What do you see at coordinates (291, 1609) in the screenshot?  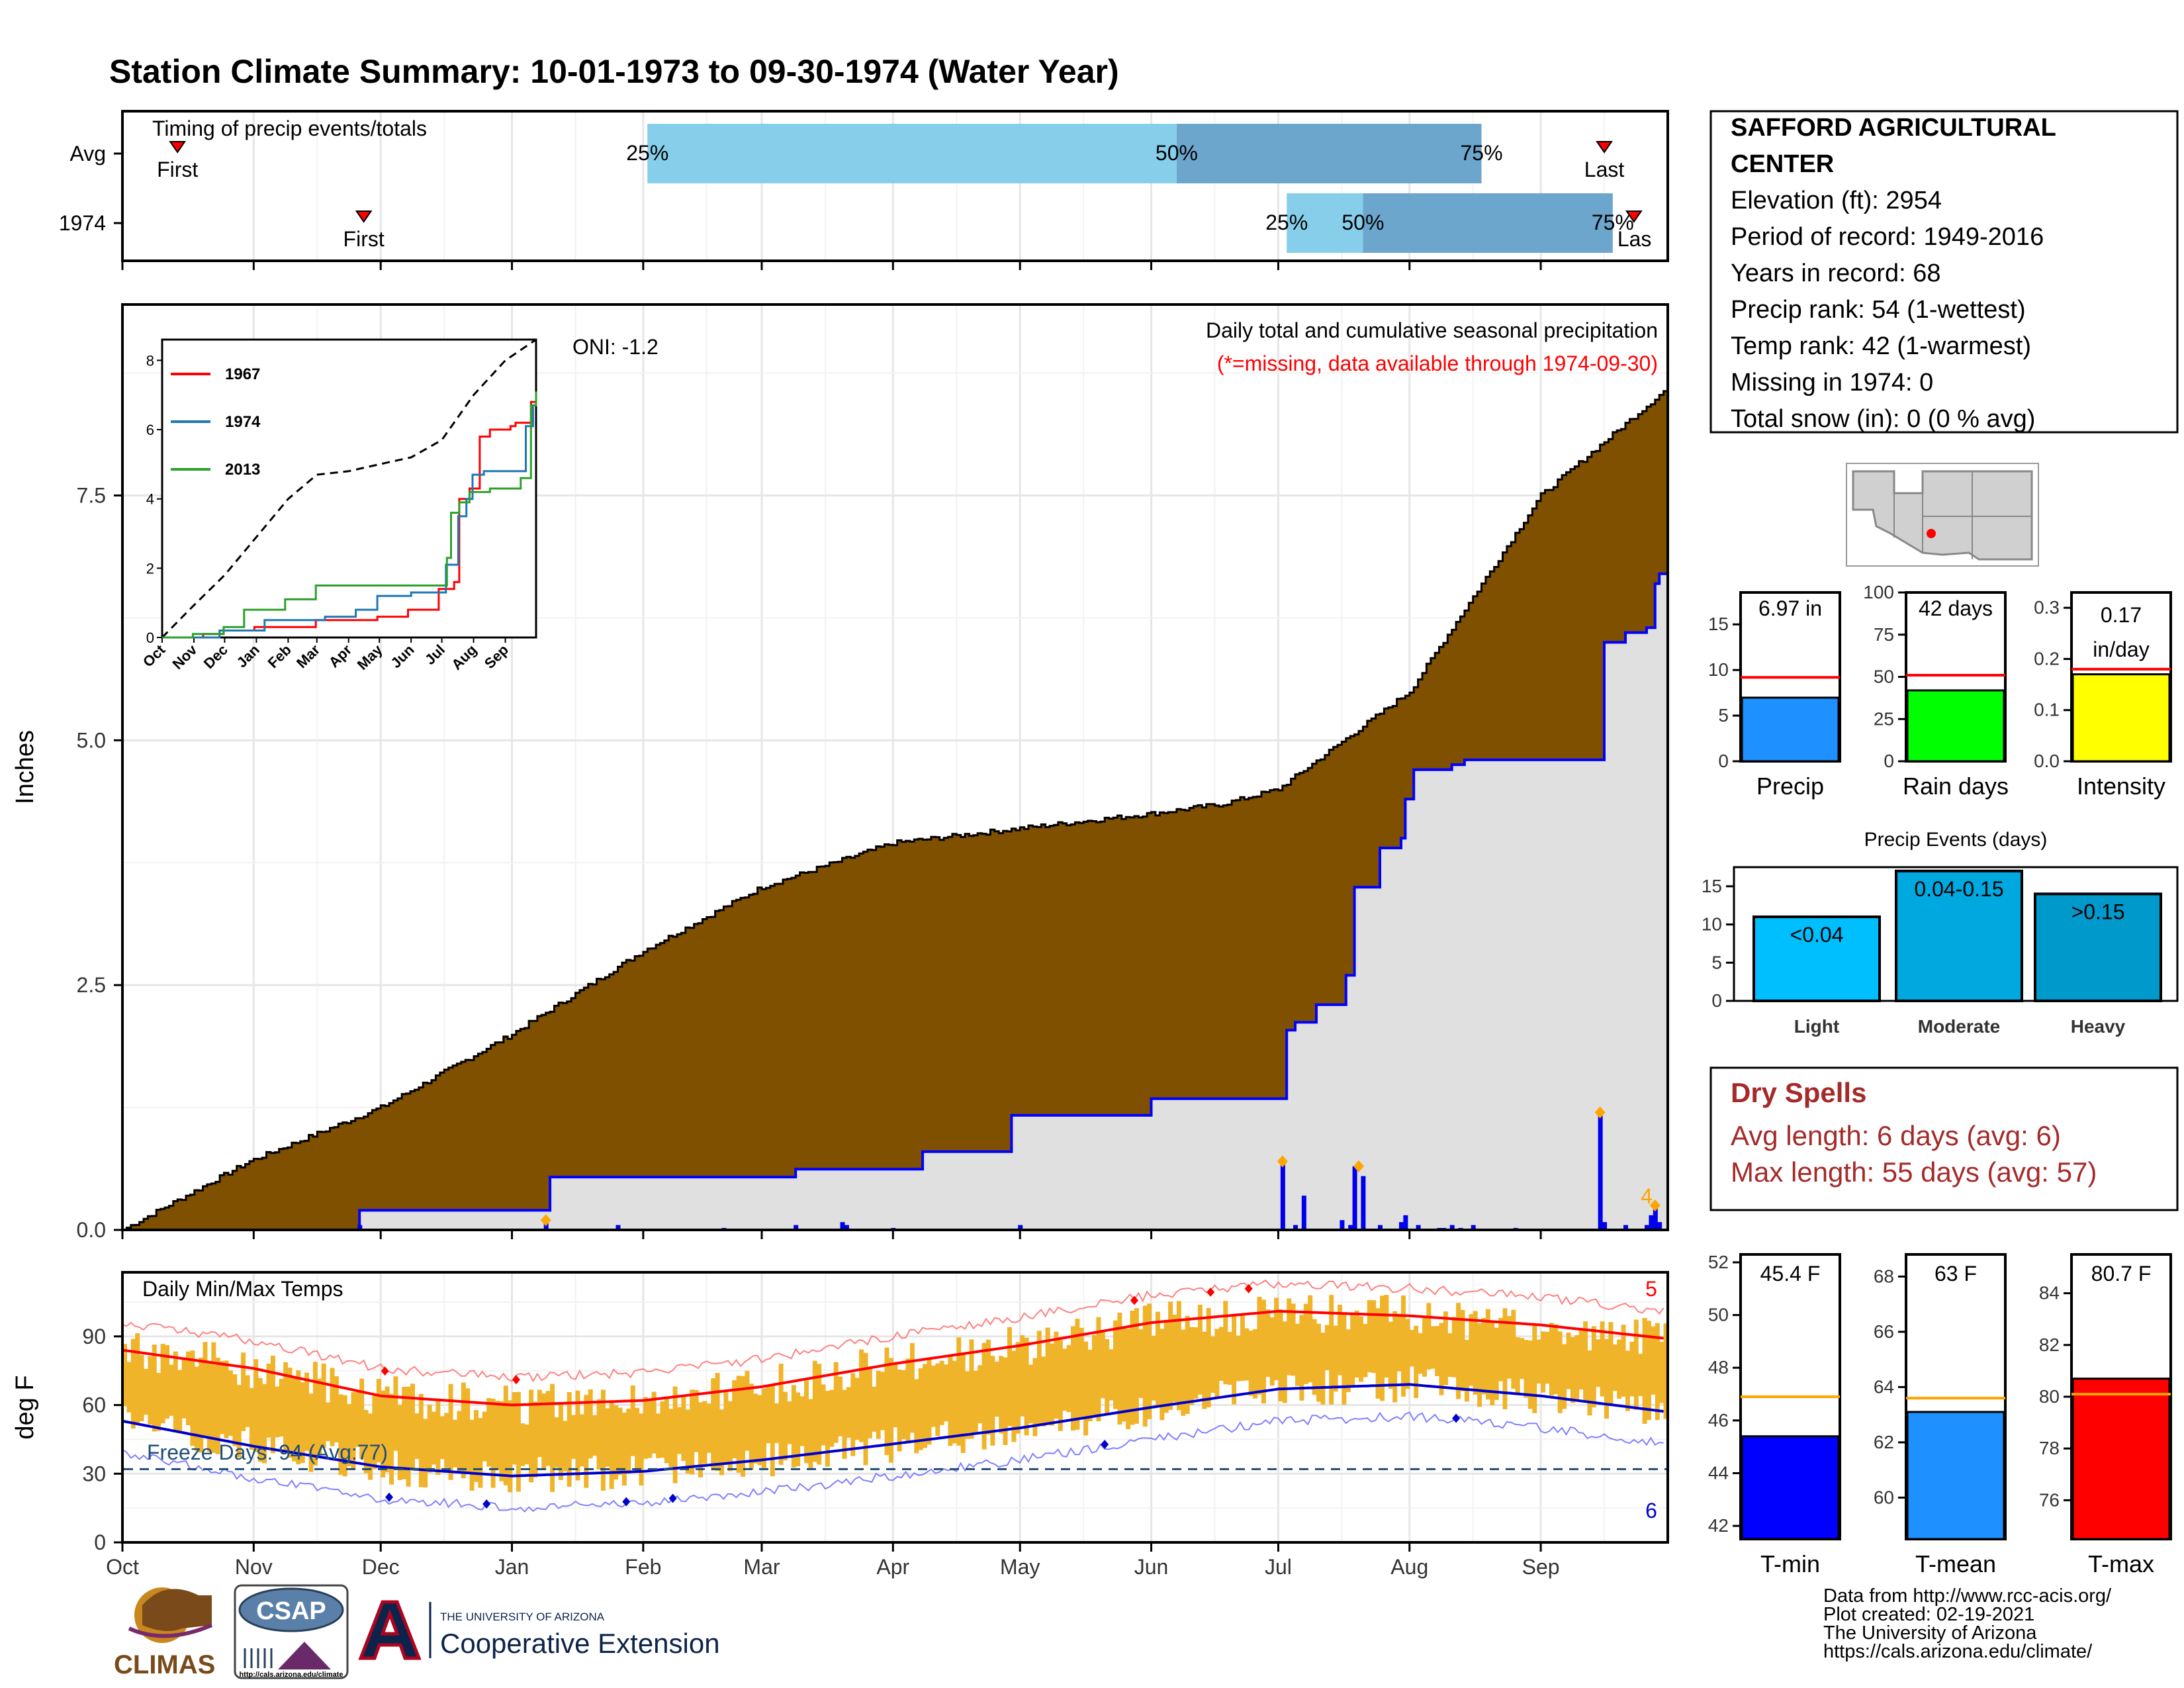 I see `csap-cloud-shape` at bounding box center [291, 1609].